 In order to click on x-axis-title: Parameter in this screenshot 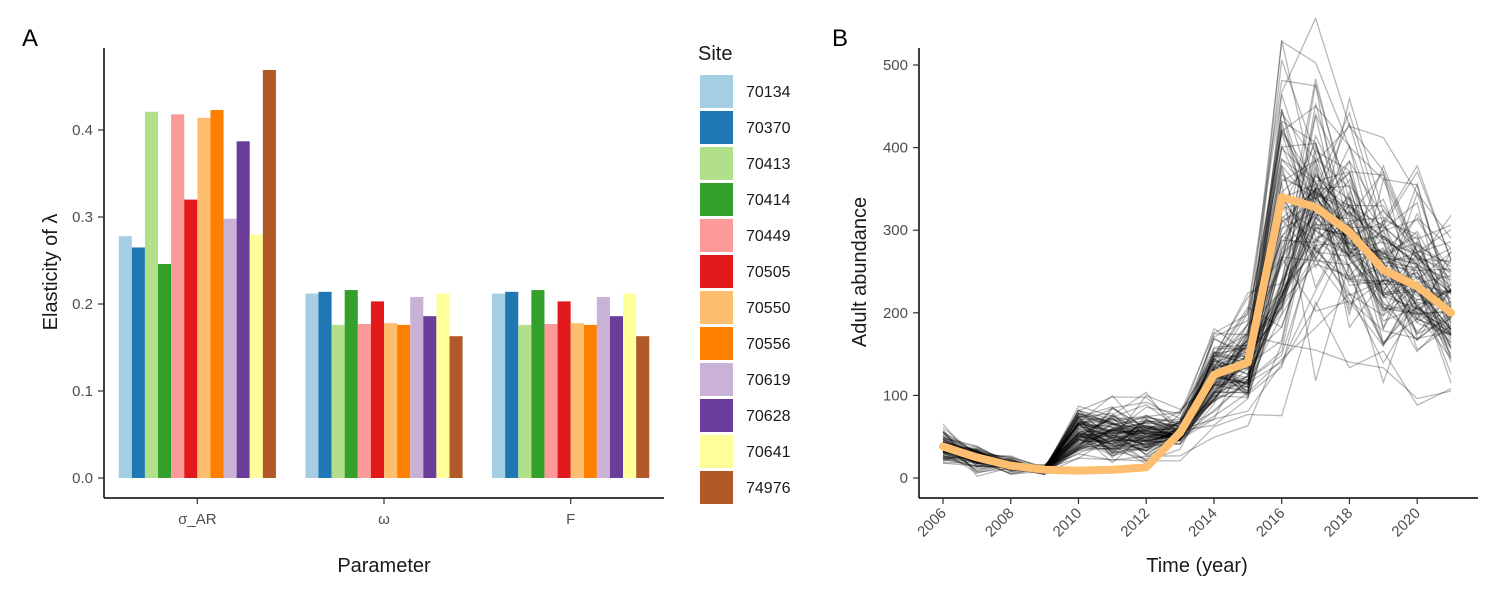, I will do `click(384, 566)`.